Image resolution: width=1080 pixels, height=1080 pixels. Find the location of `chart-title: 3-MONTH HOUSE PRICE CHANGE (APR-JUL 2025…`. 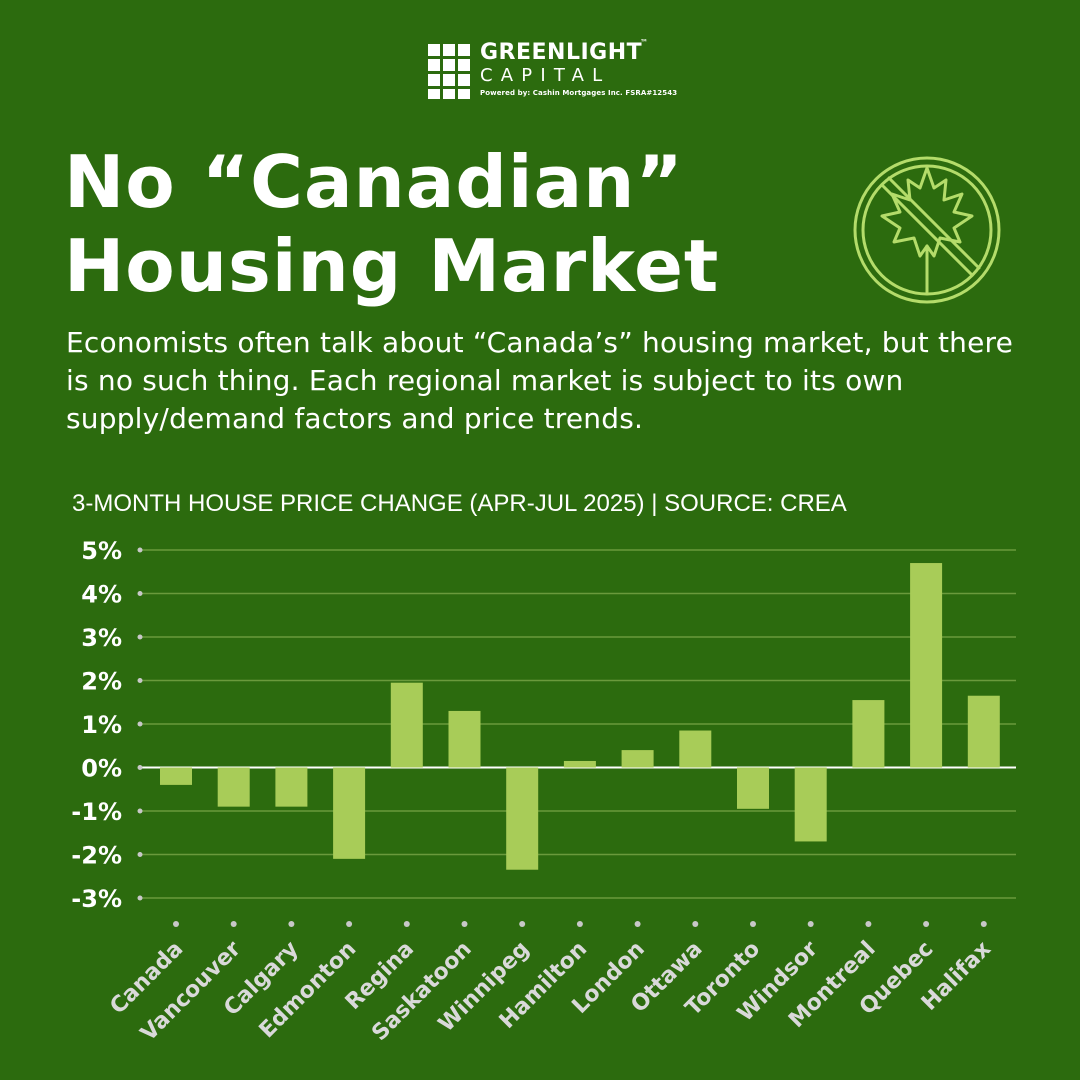

chart-title: 3-MONTH HOUSE PRICE CHANGE (APR-JUL 2025… is located at coordinates (459, 503).